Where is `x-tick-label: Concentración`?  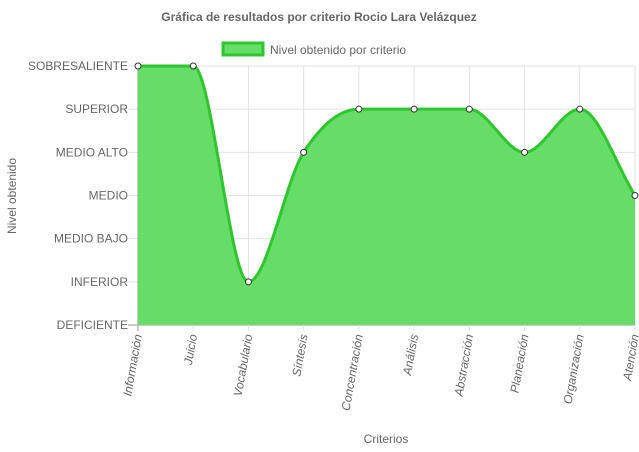 x-tick-label: Concentración is located at coordinates (352, 372).